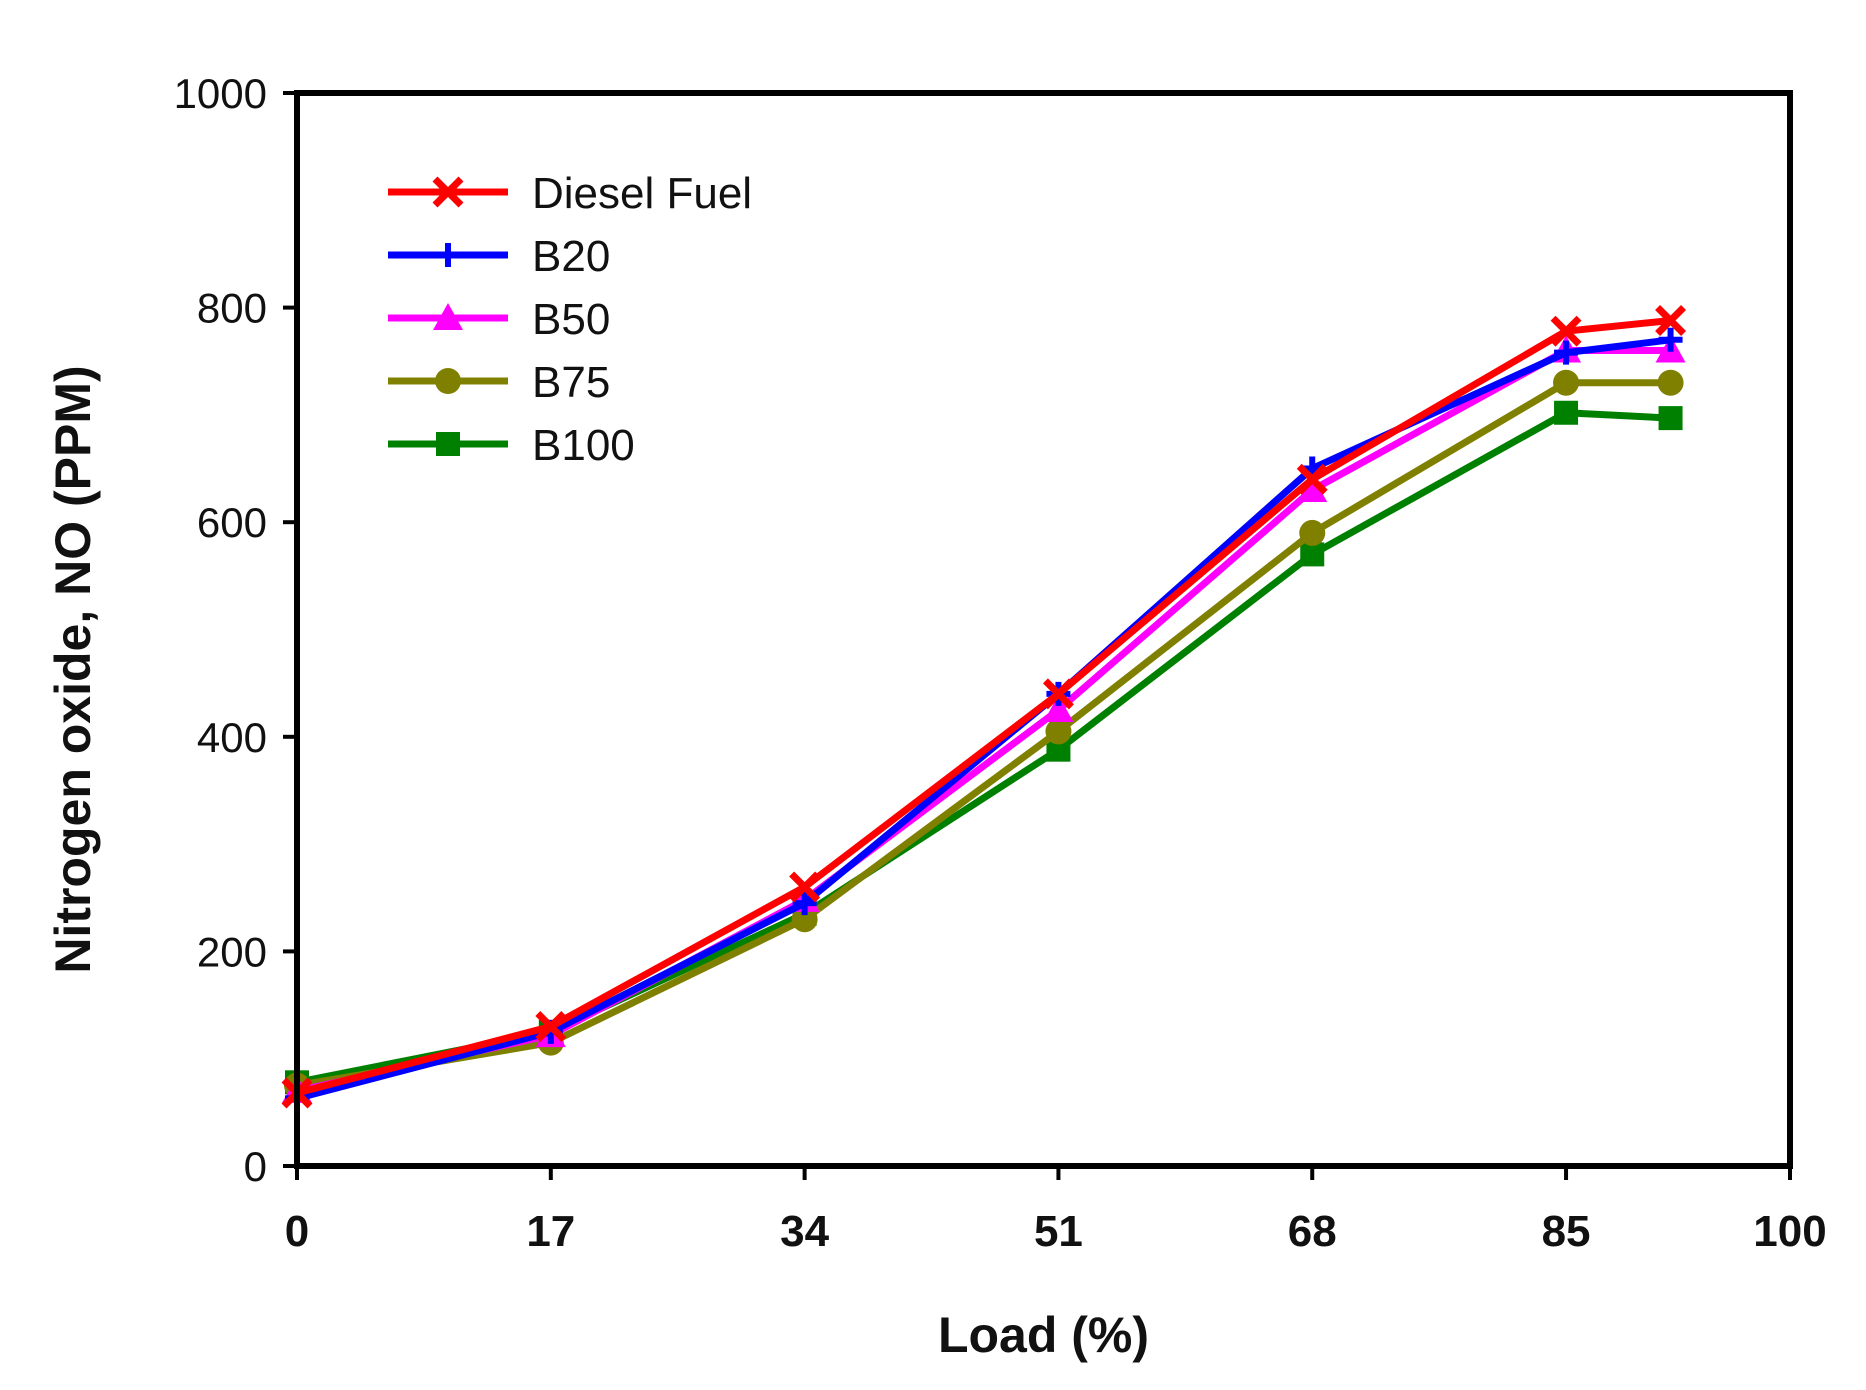 The width and height of the screenshot is (1866, 1390). What do you see at coordinates (499, 382) in the screenshot?
I see `legend-item-b75: B75` at bounding box center [499, 382].